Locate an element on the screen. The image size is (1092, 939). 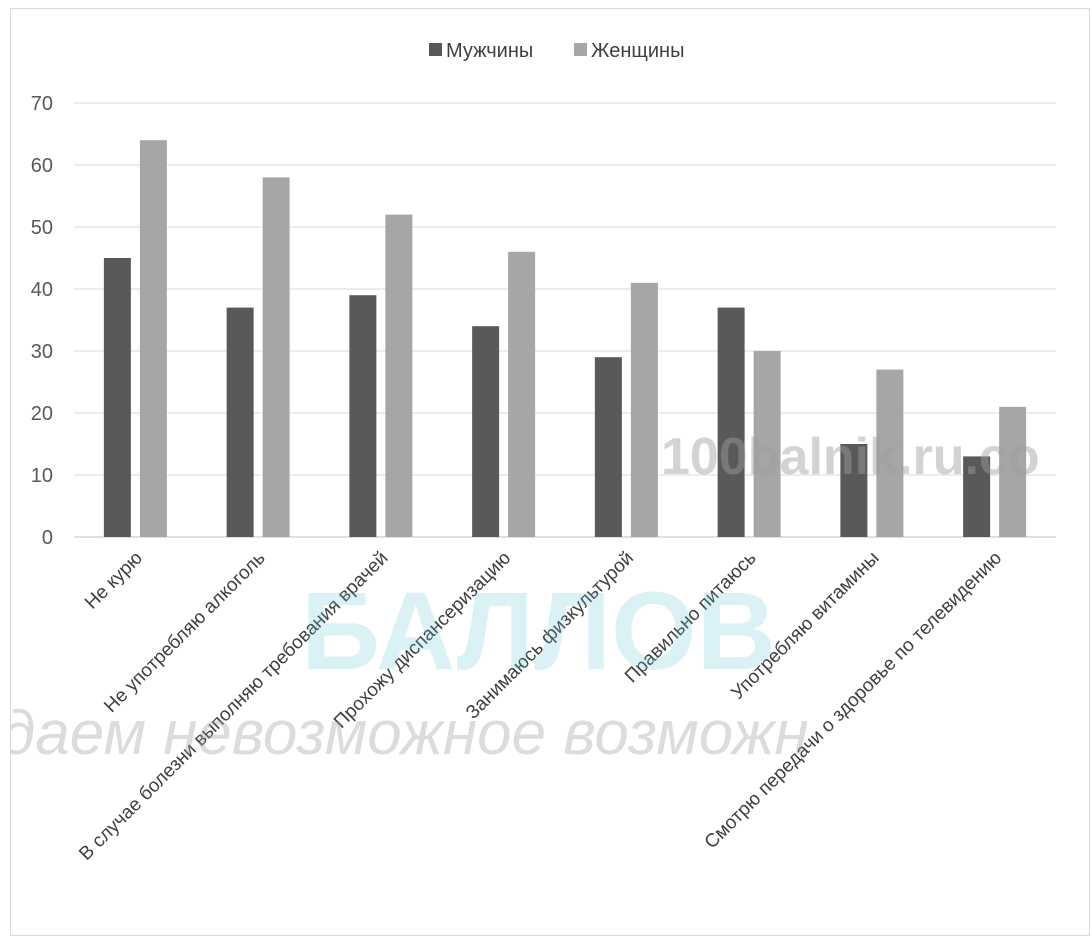
y-tick-label: 60 is located at coordinates (42, 166).